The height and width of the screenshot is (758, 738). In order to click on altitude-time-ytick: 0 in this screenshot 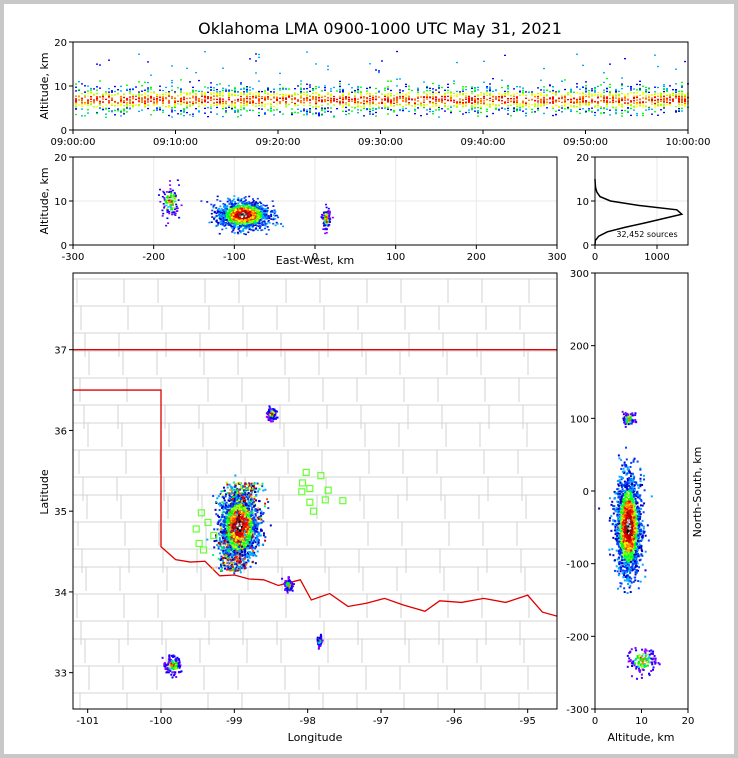, I will do `click(67, 131)`.